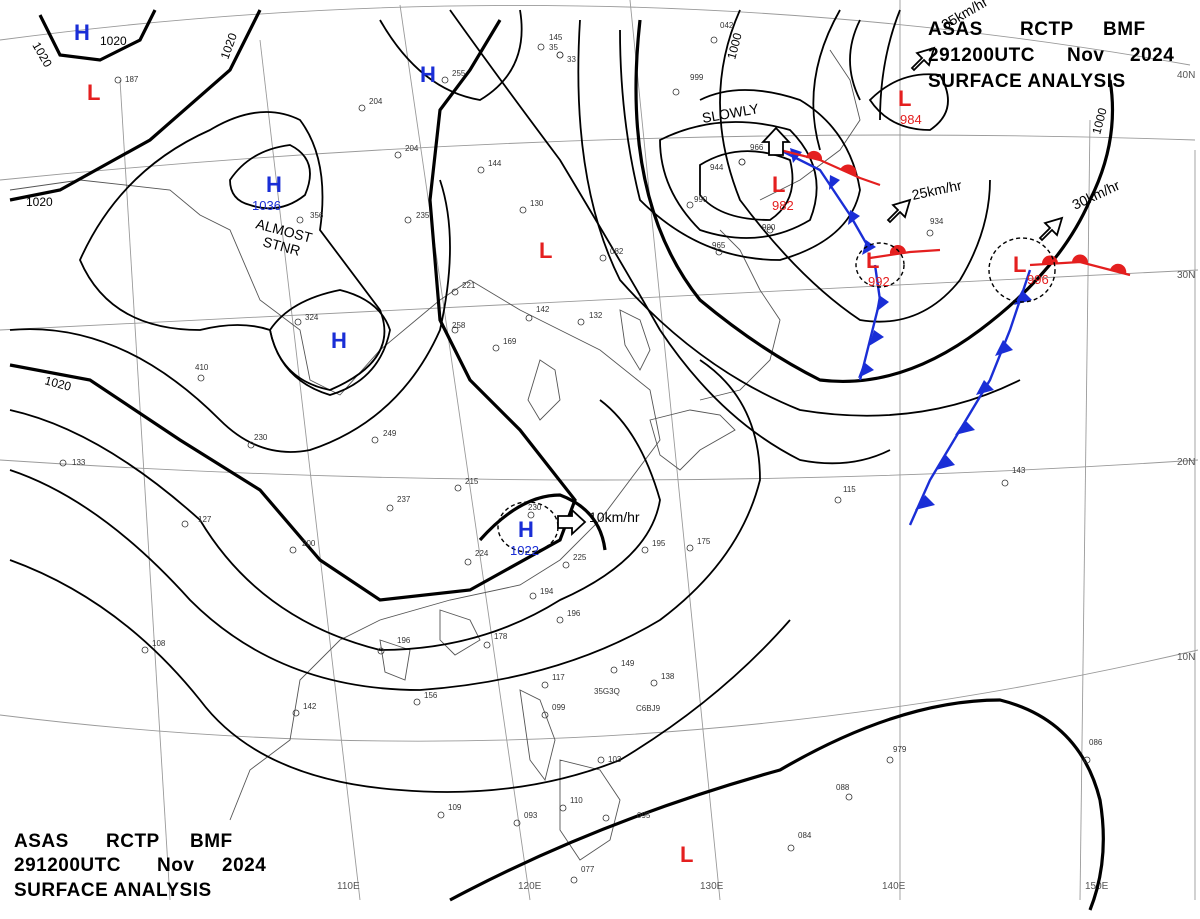 The width and height of the screenshot is (1200, 919). What do you see at coordinates (370, 104) in the screenshot?
I see `station: 204` at bounding box center [370, 104].